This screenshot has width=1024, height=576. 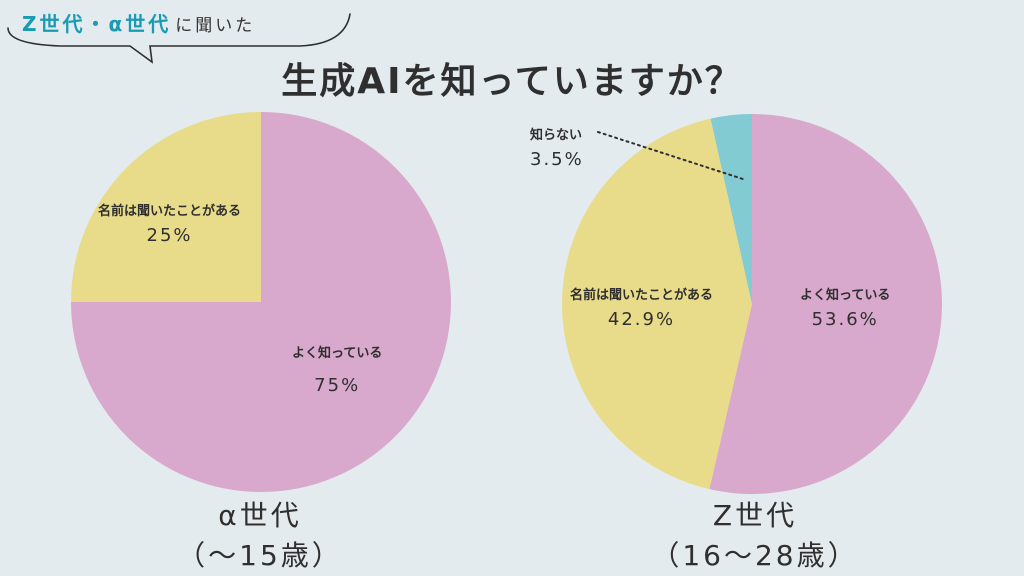 I want to click on z-age-range: （16〜28歳）, so click(x=755, y=555).